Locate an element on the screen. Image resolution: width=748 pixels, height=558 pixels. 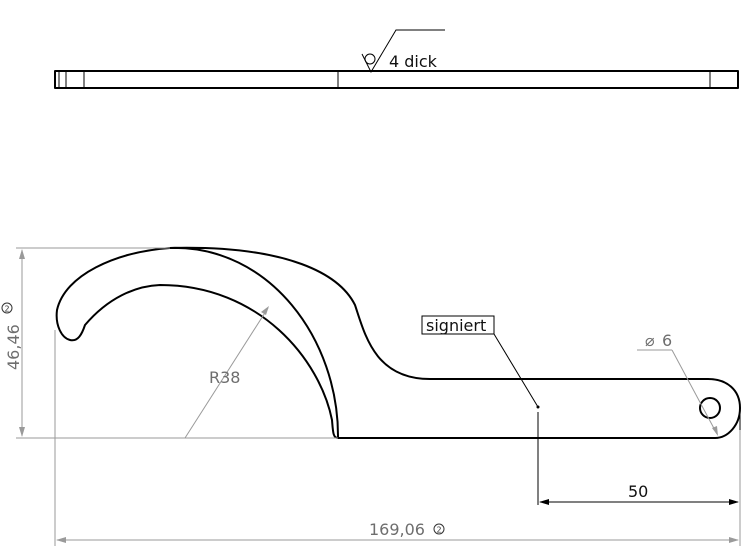
signed-note-leader is located at coordinates (516, 370).